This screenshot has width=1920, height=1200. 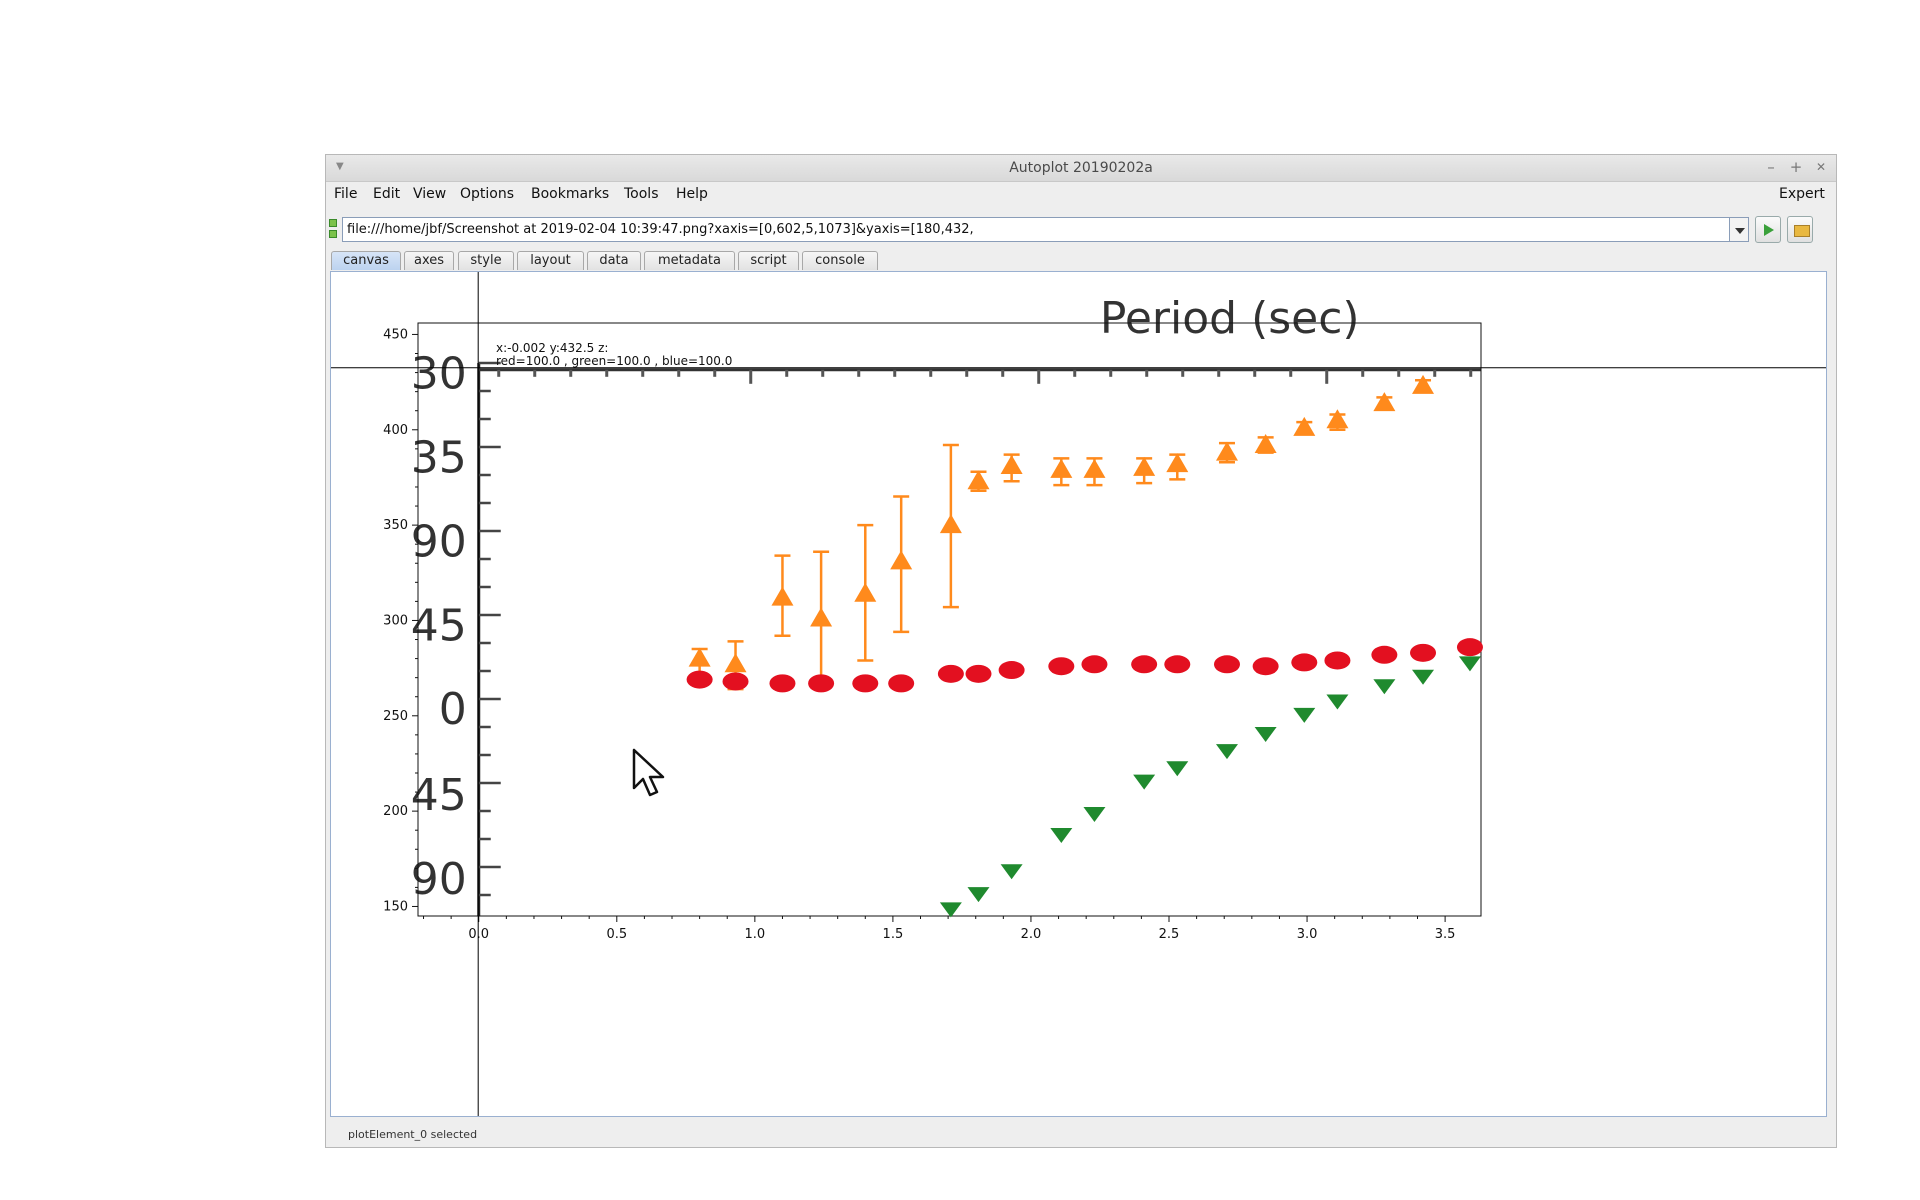 What do you see at coordinates (1771, 167) in the screenshot?
I see `minimize-button: –` at bounding box center [1771, 167].